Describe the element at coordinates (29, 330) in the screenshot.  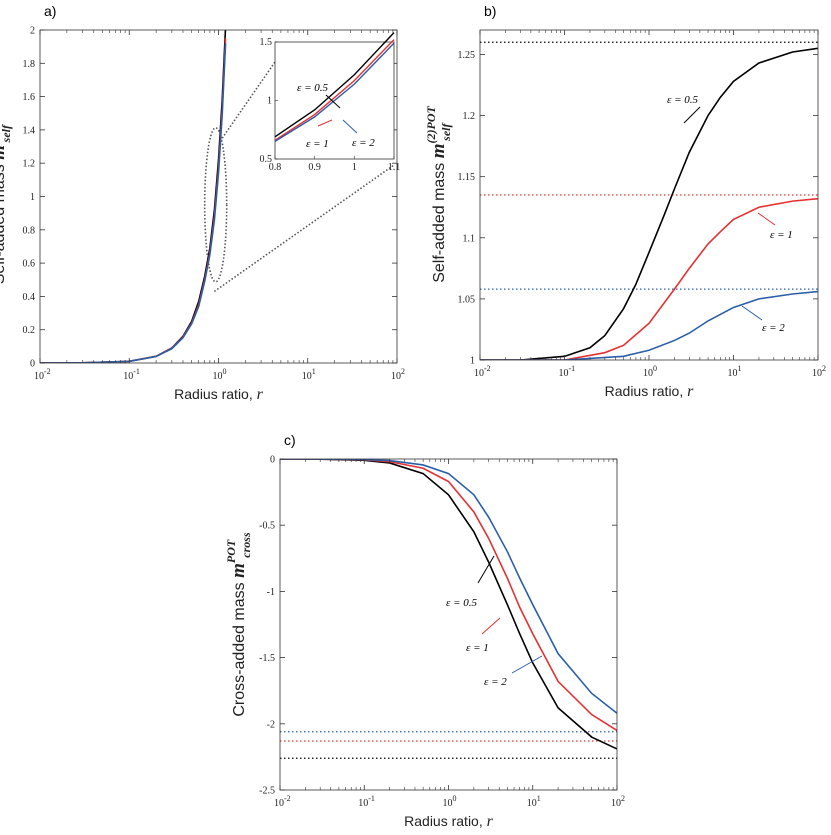
I see `y-tick-label: 0.2` at that location.